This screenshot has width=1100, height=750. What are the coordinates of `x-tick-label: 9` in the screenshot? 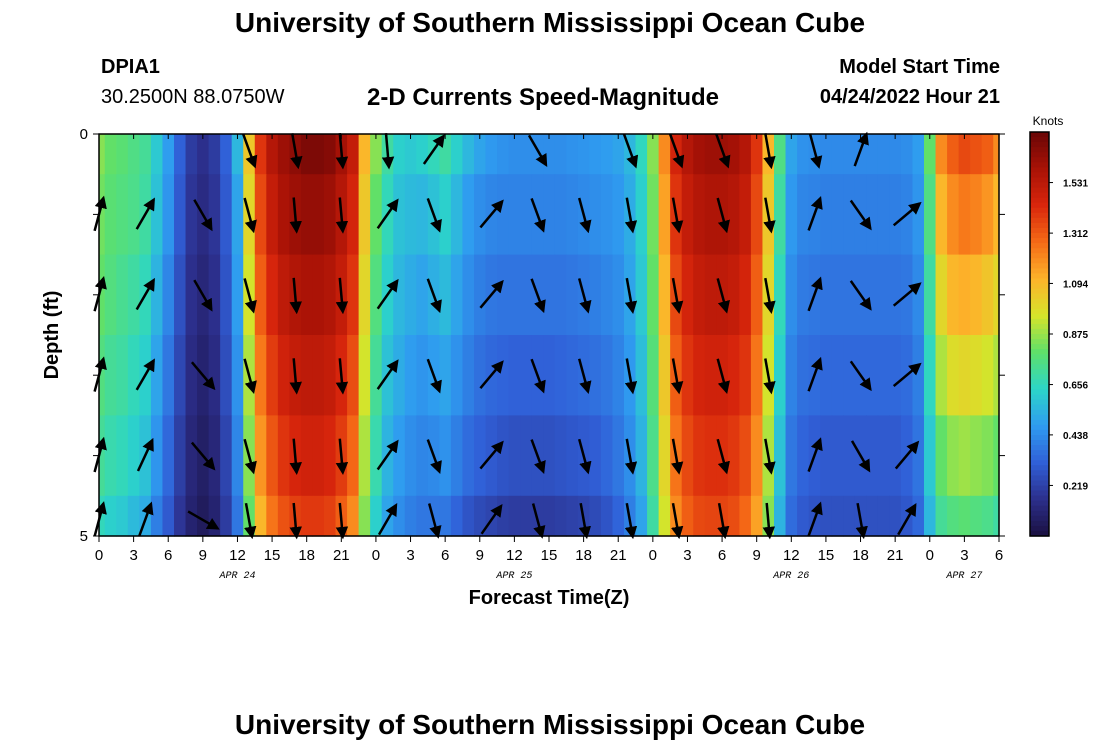 It's located at (203, 555).